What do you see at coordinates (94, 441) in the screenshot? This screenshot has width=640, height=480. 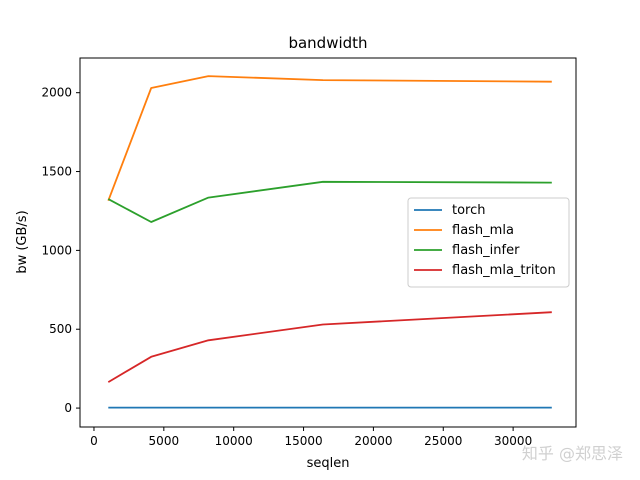 I see `x-tick-label: 0` at bounding box center [94, 441].